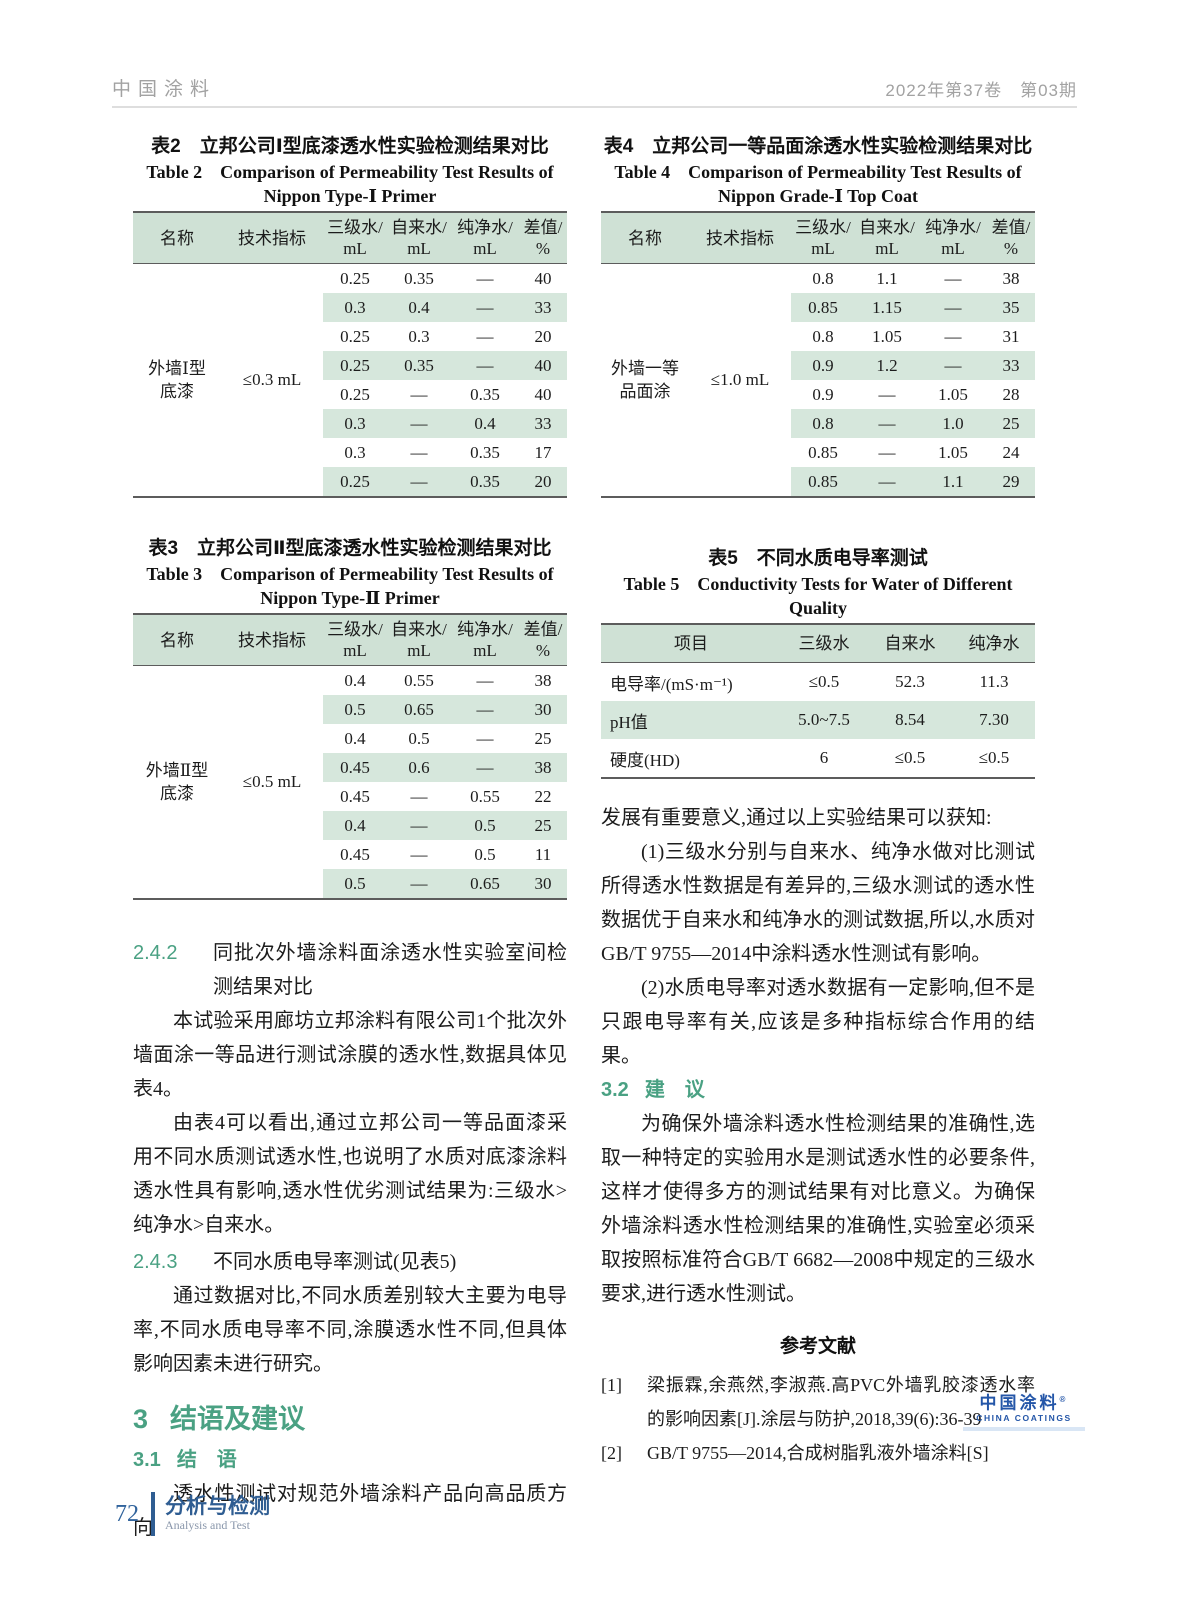 This screenshot has width=1187, height=1600. What do you see at coordinates (355, 394) in the screenshot?
I see `table-cell: 0.25` at bounding box center [355, 394].